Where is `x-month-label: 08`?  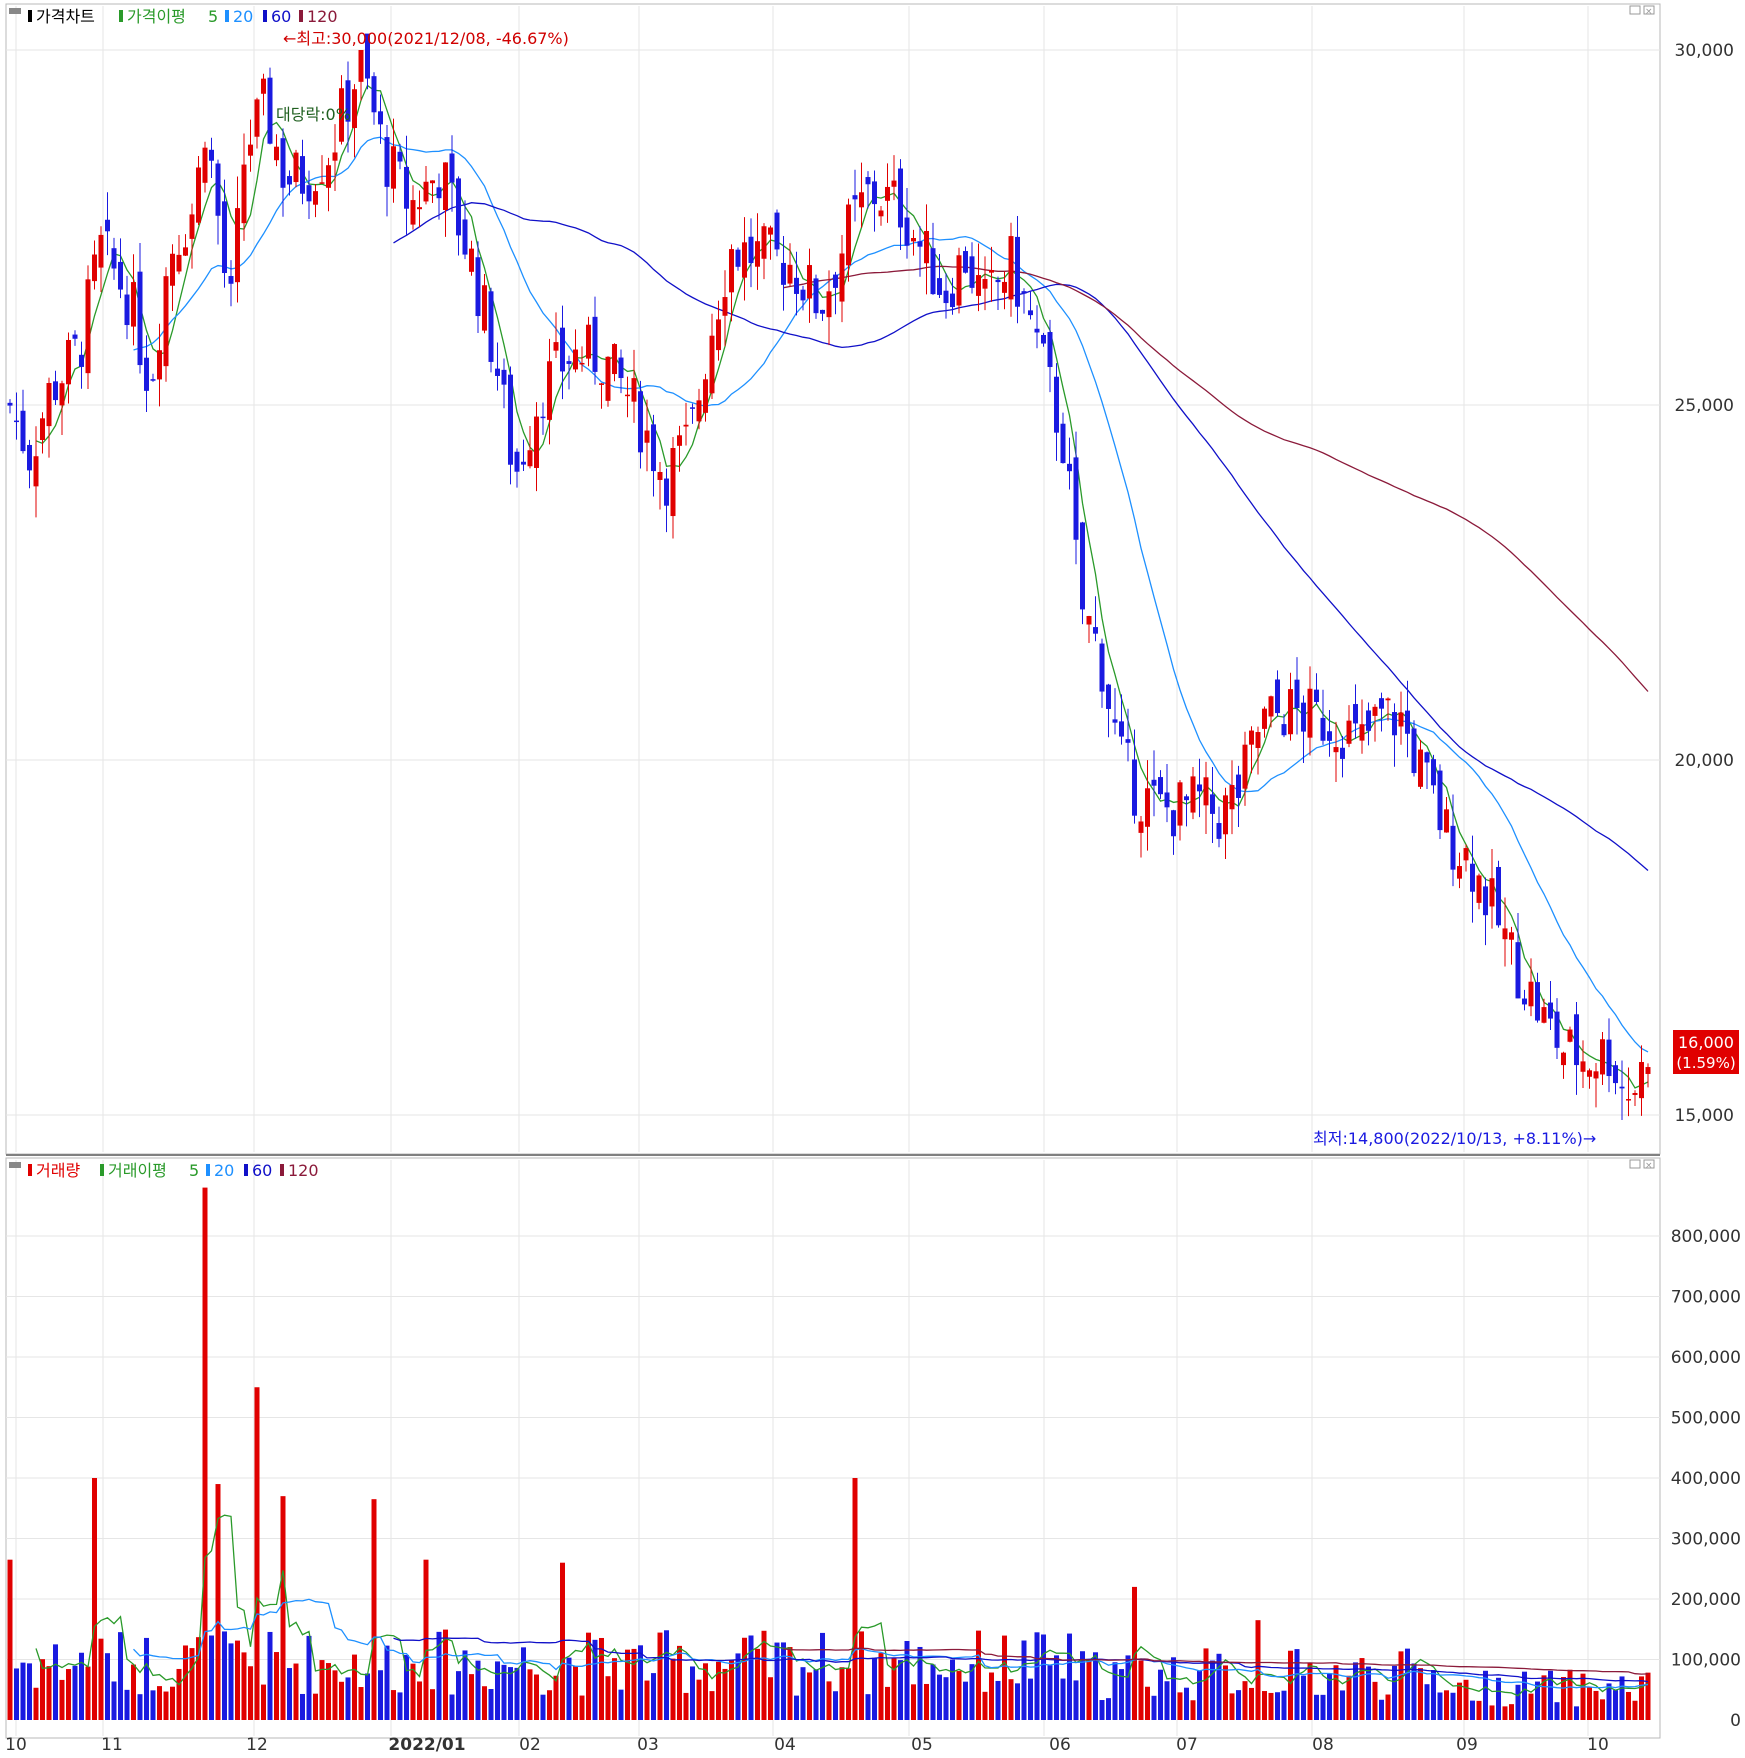 x-month-label: 08 is located at coordinates (1323, 1744).